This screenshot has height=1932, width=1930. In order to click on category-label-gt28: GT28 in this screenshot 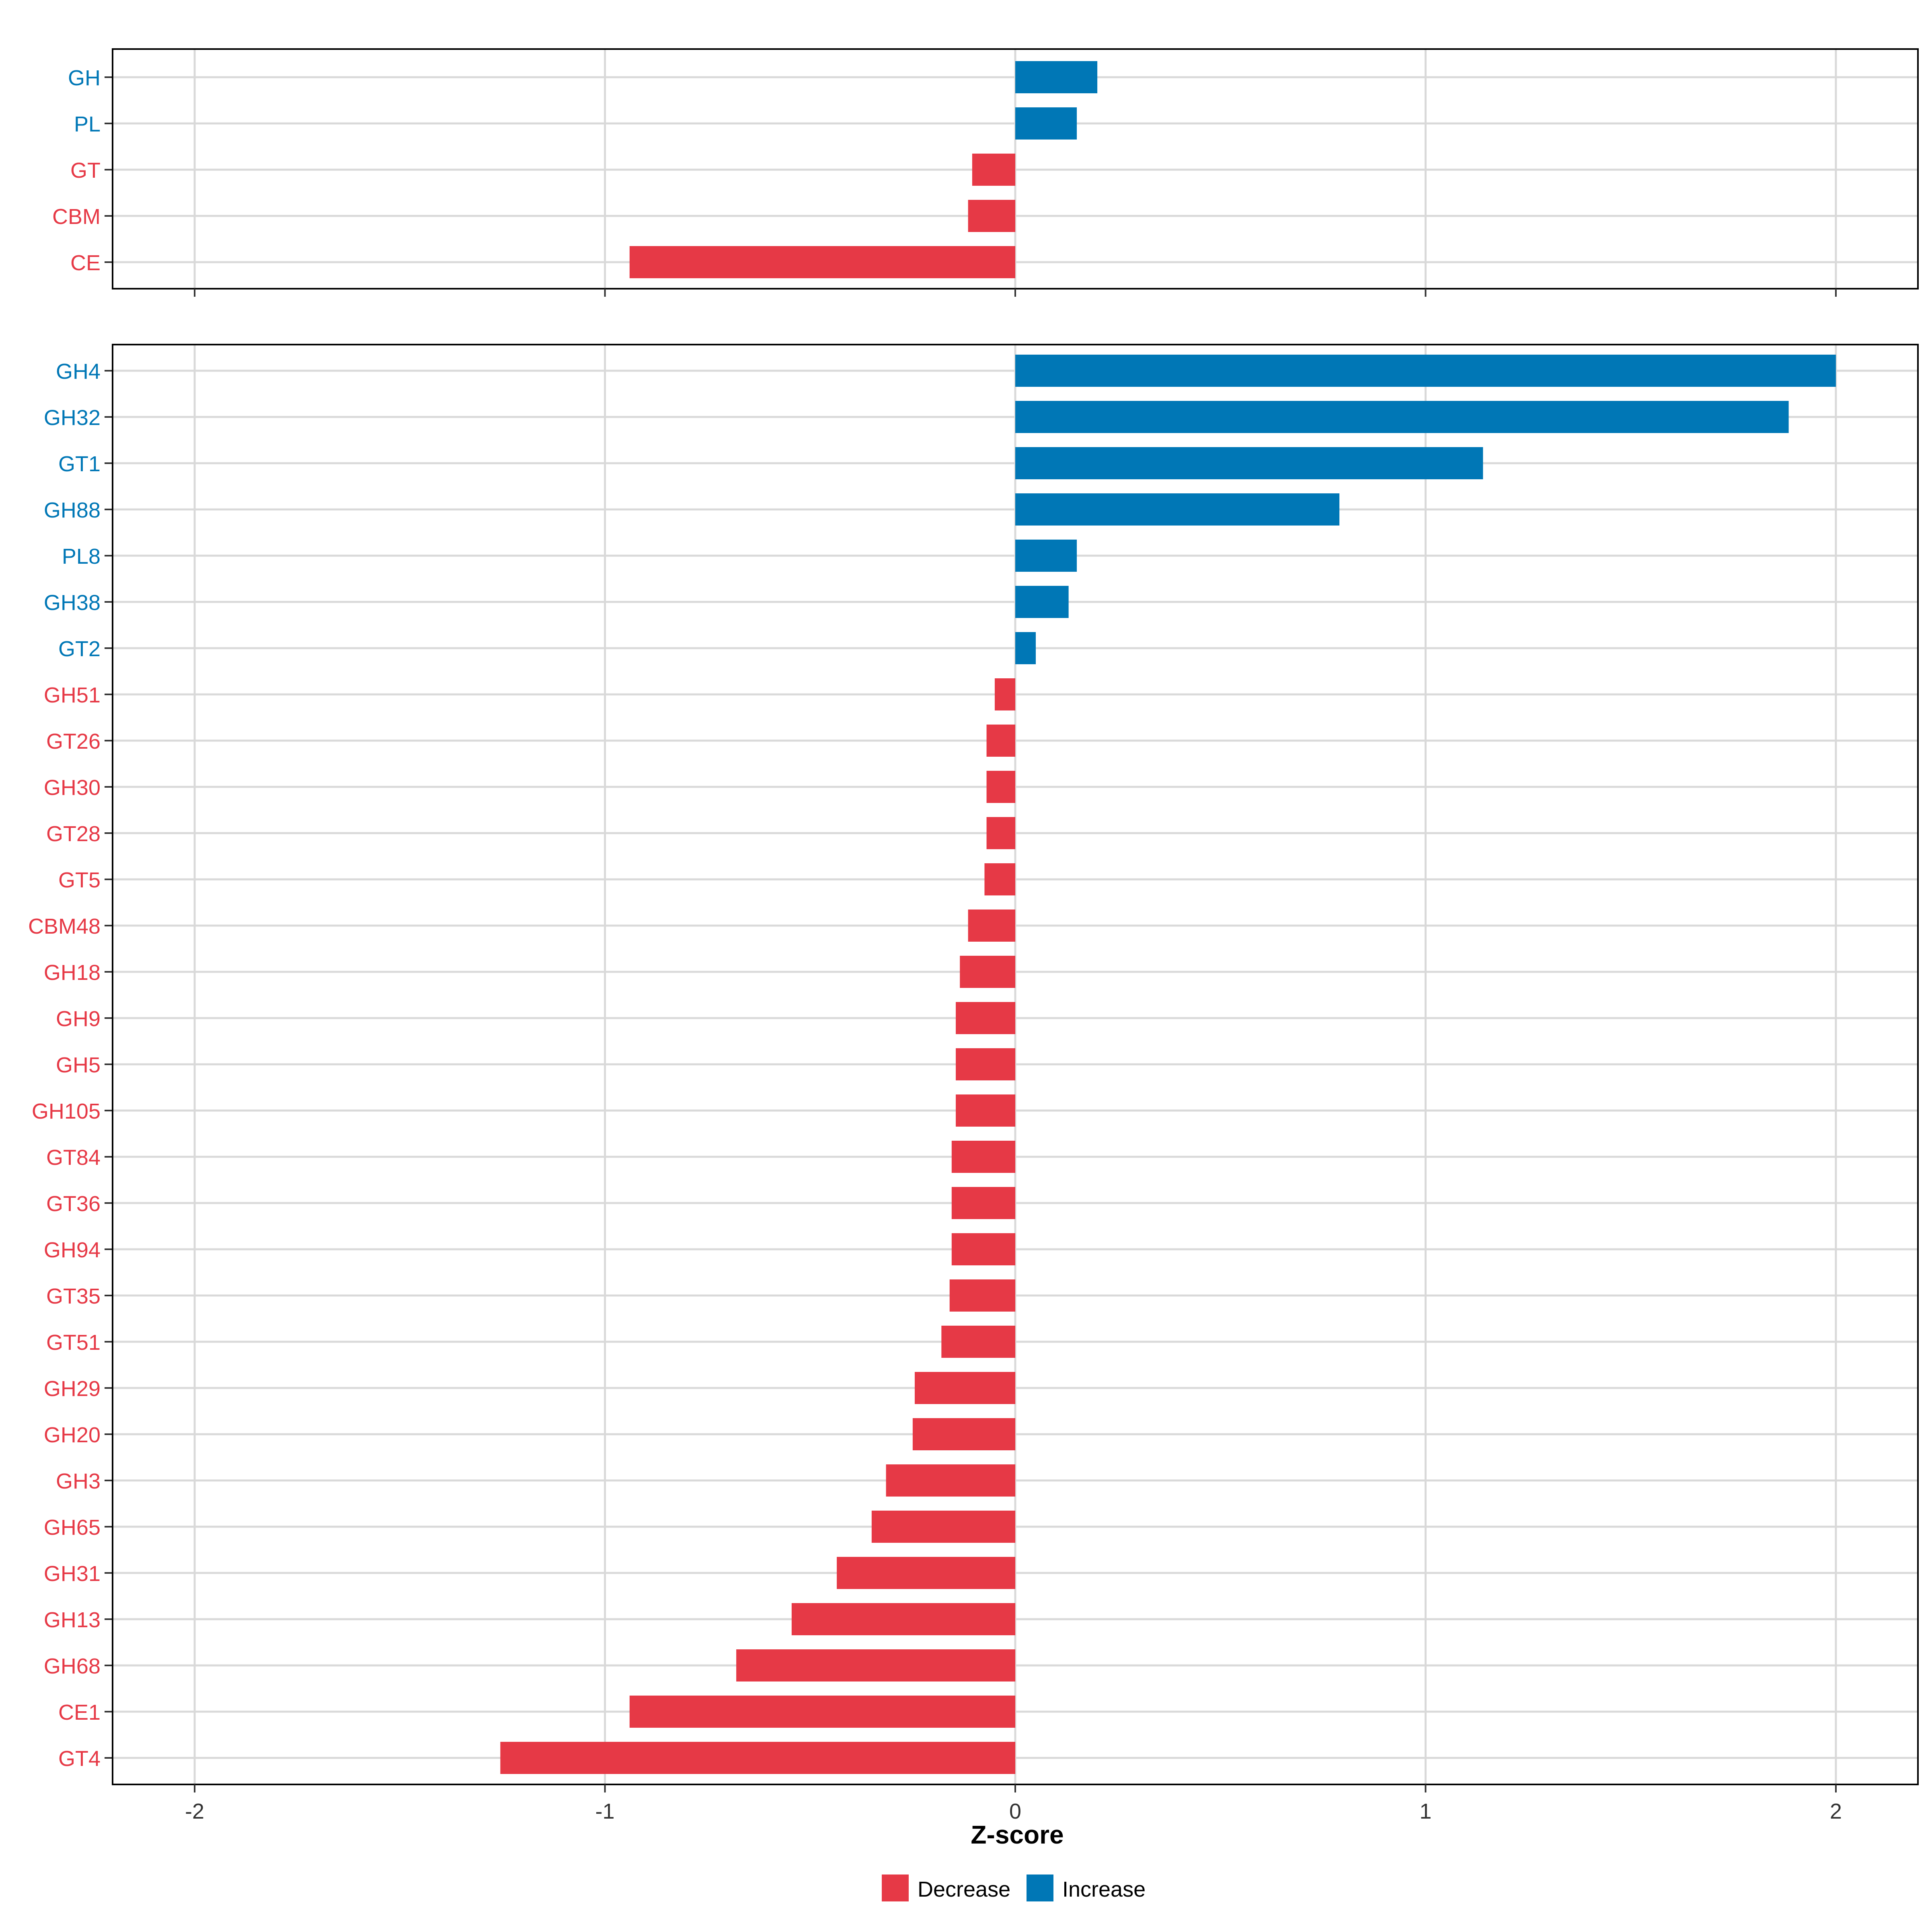, I will do `click(73, 834)`.